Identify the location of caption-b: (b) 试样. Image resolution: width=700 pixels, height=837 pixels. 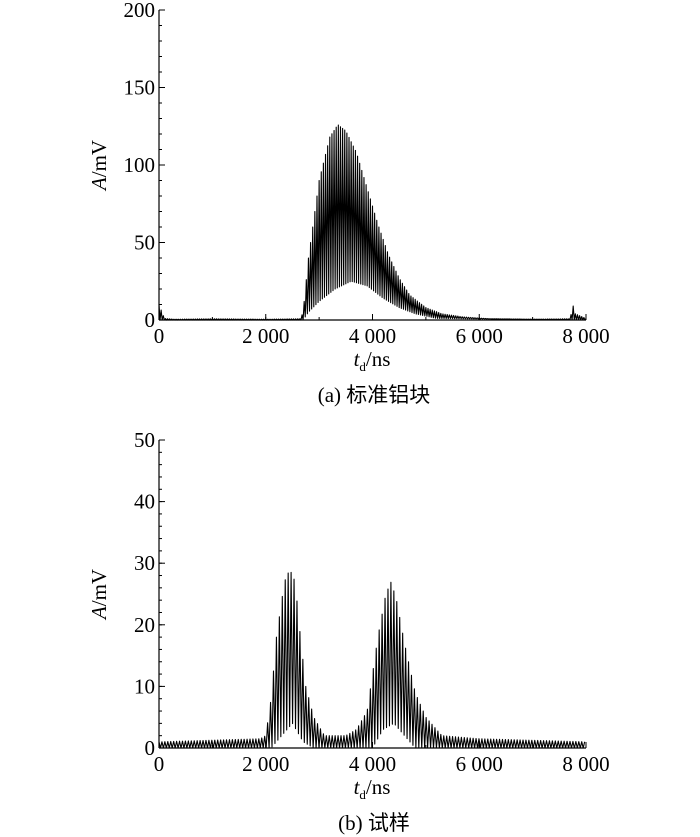
(374, 823).